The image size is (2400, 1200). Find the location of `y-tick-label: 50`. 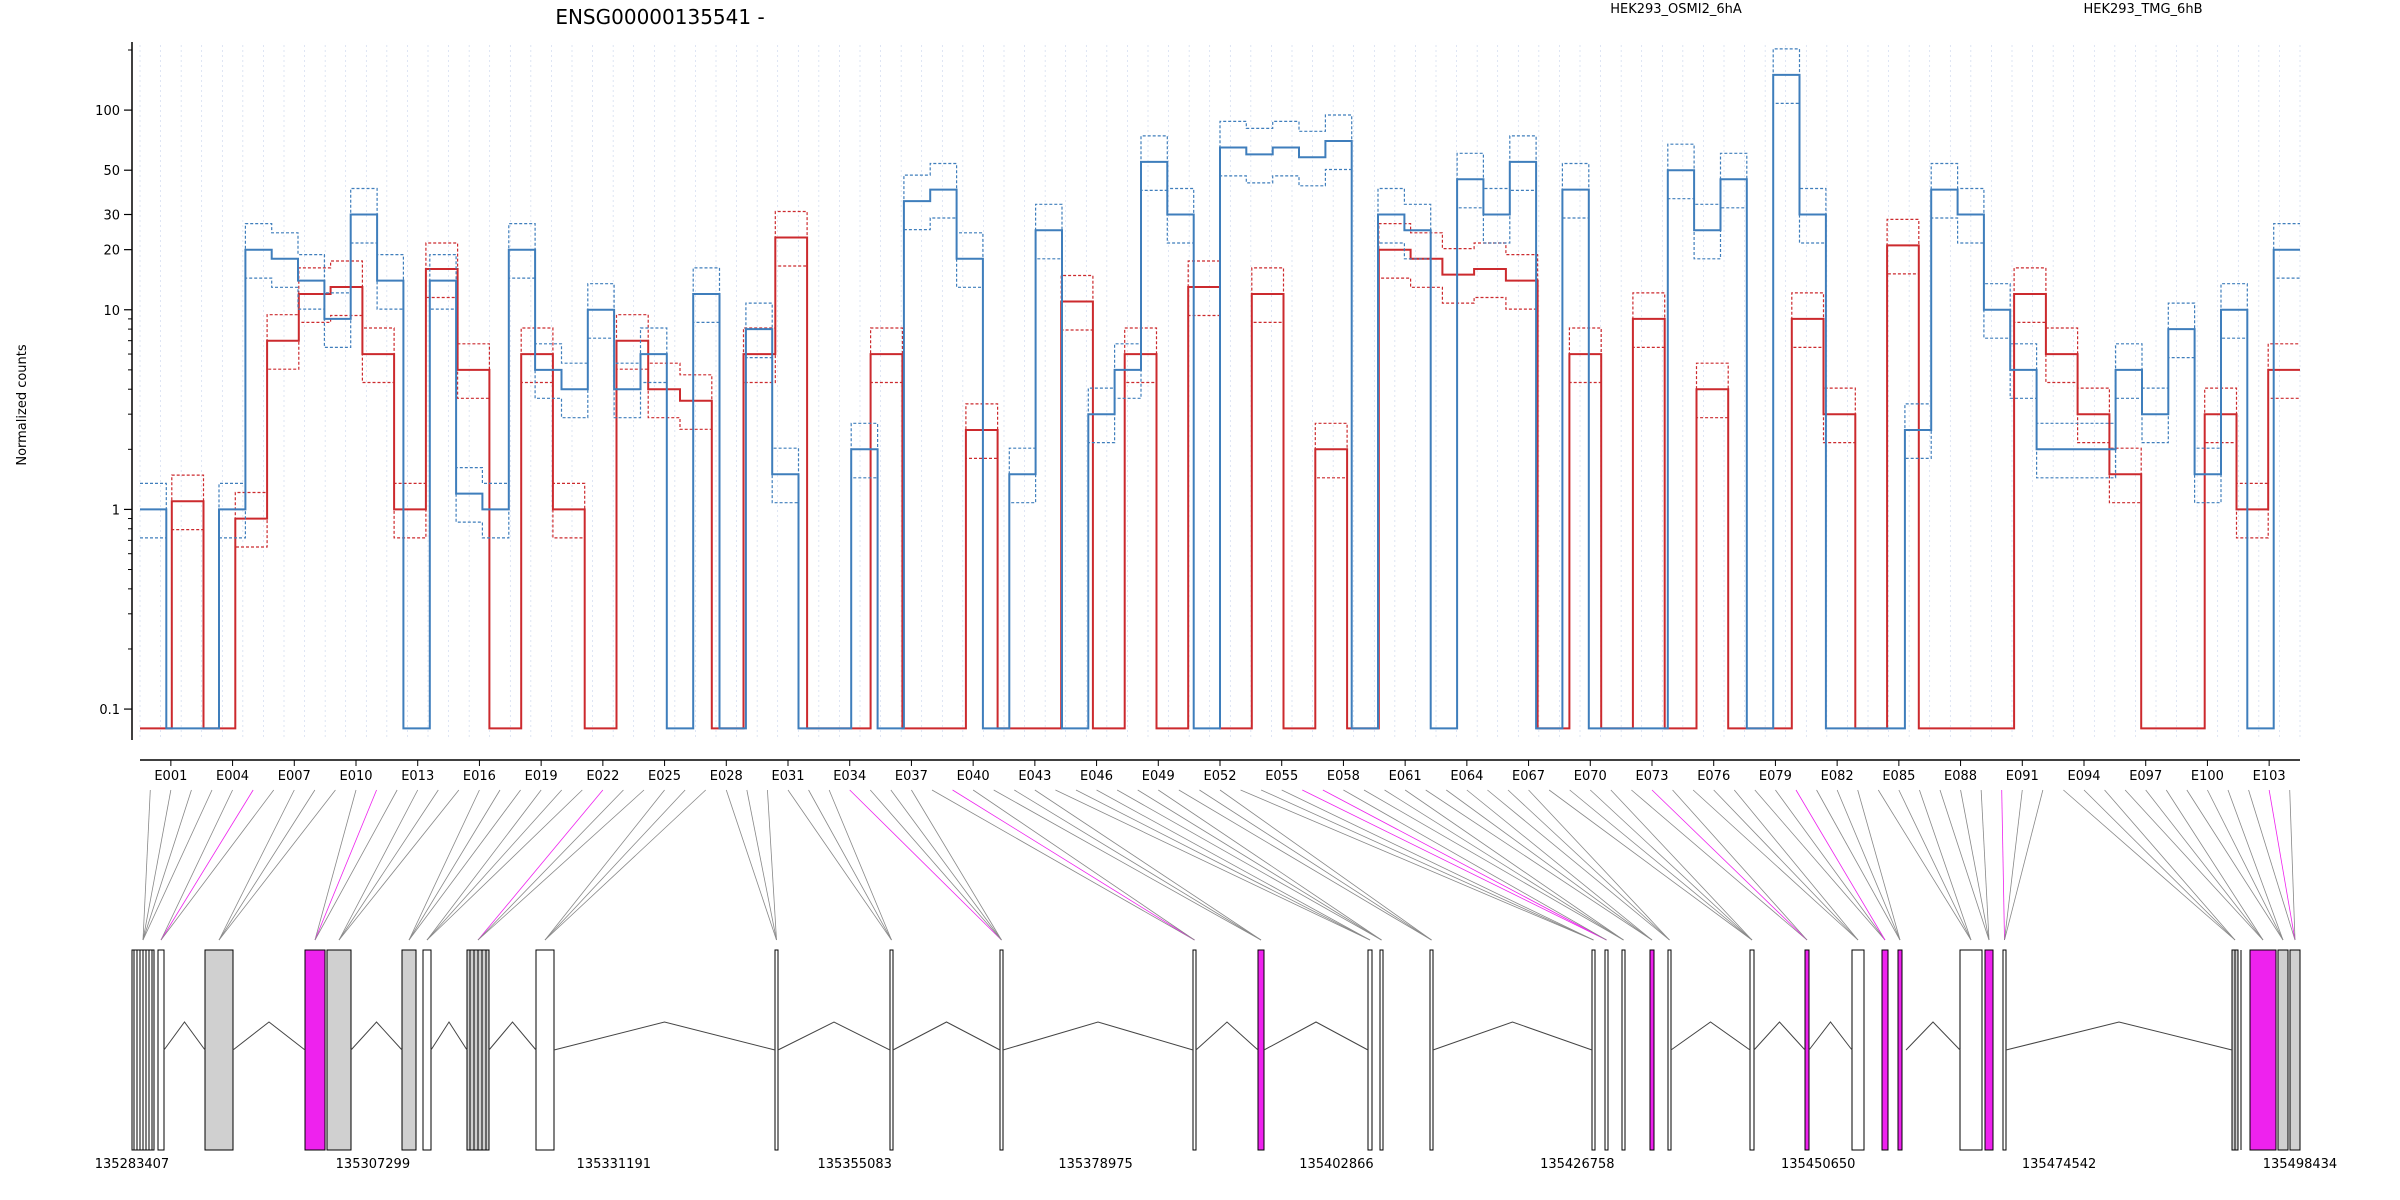

y-tick-label: 50 is located at coordinates (111, 171).